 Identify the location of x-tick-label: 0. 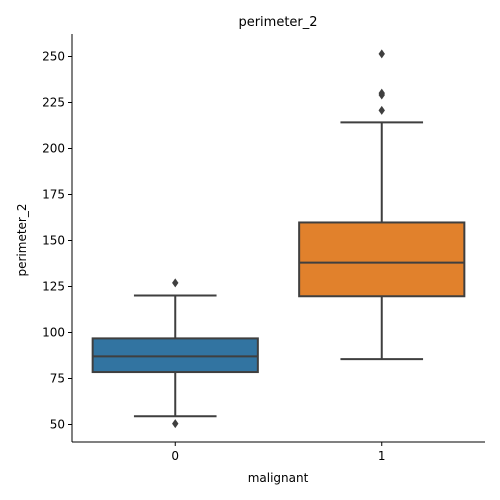
(175, 456).